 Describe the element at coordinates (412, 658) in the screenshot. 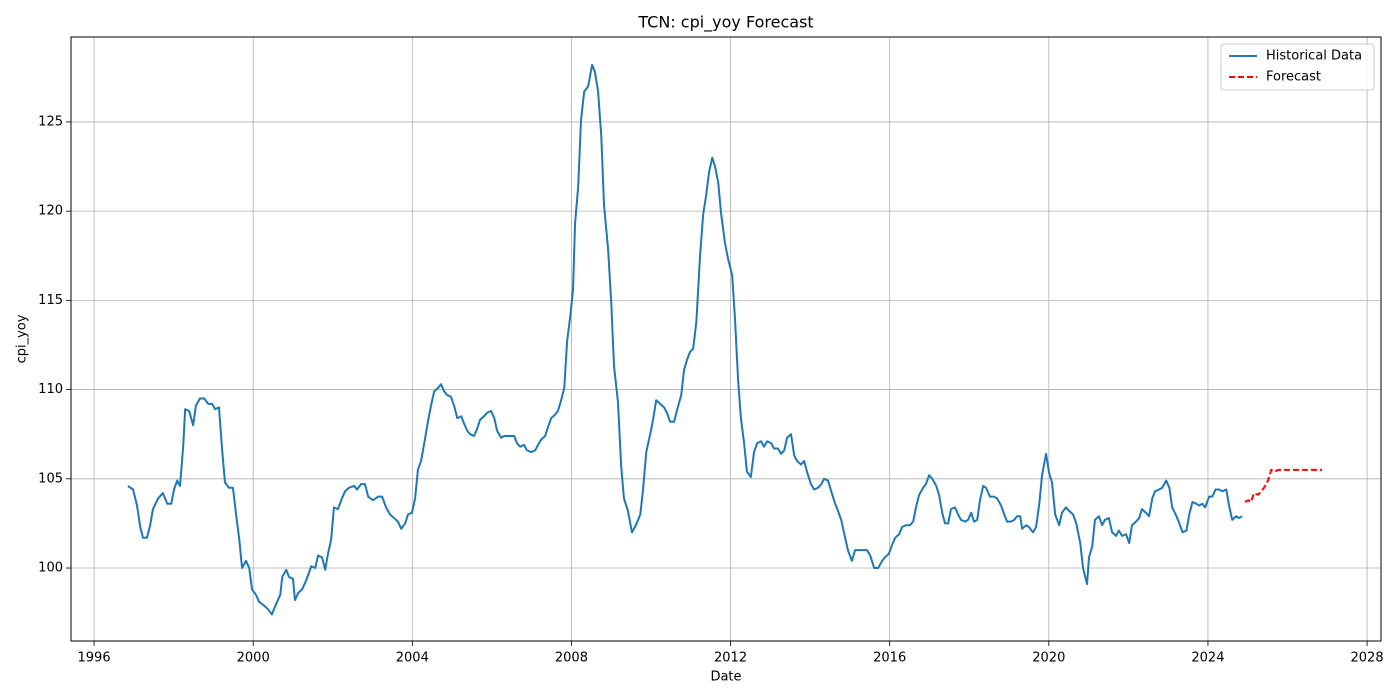

I see `x-tick-label: 2004` at that location.